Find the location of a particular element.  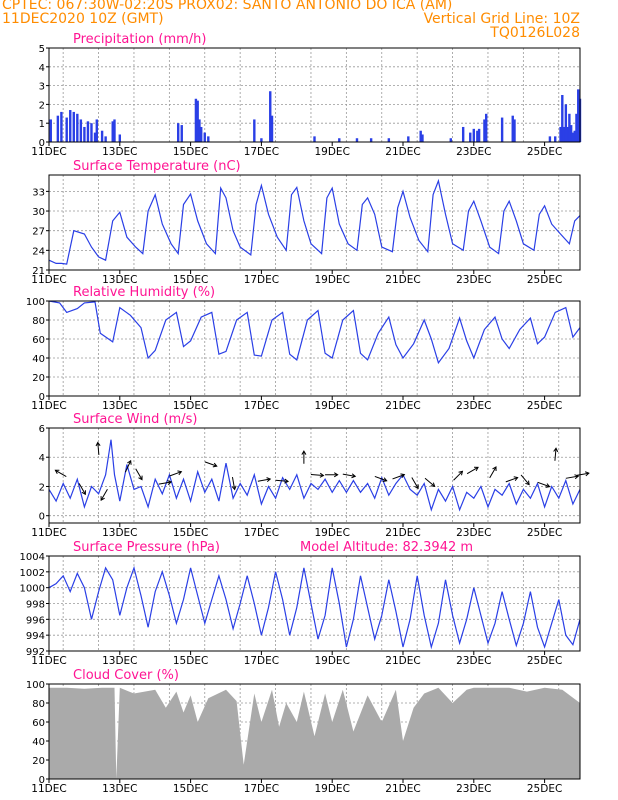

chart-title: Precipitation (mm/h) is located at coordinates (139, 39).